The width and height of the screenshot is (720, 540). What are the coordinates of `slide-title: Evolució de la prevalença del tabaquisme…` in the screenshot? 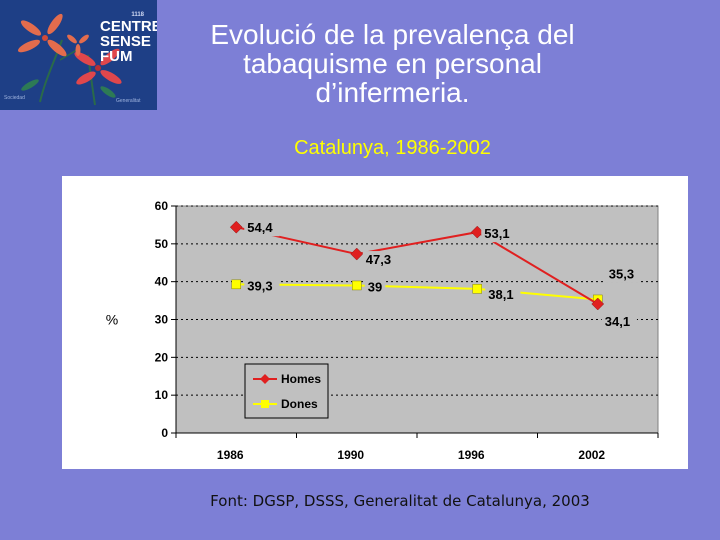 It's located at (392, 63).